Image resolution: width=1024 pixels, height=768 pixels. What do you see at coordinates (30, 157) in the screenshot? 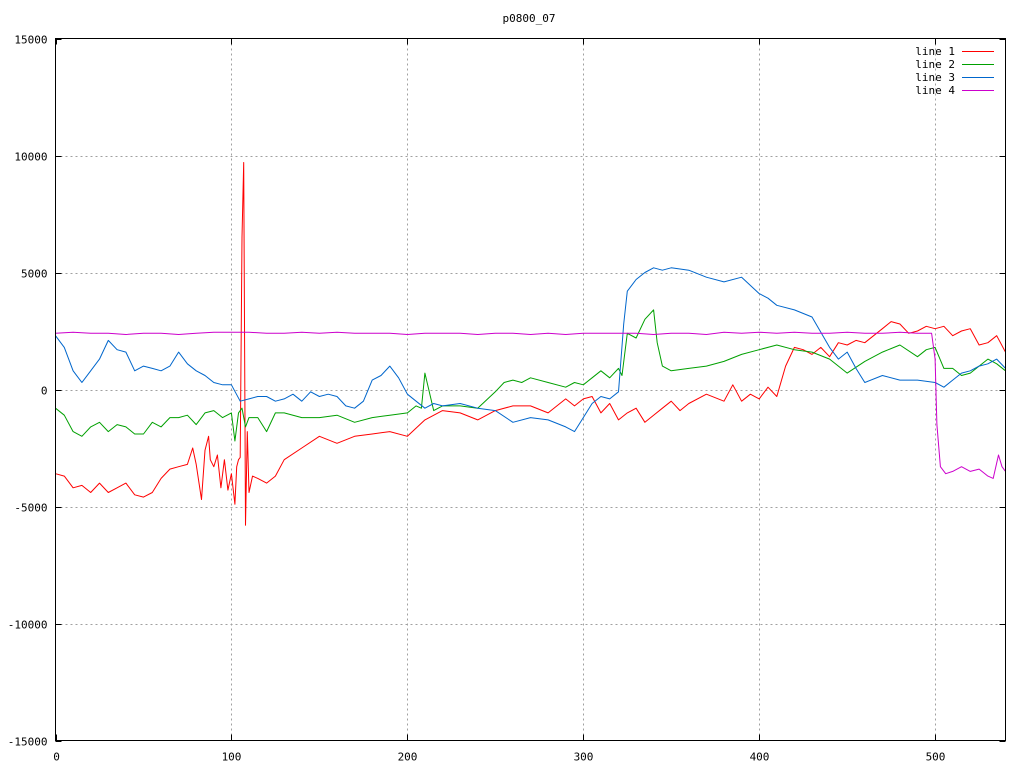
I see `y-tick-label: 10000` at bounding box center [30, 157].